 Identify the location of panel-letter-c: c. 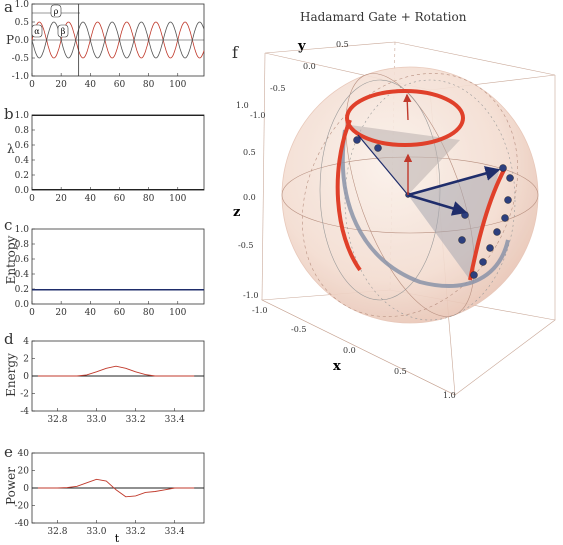
(8, 225).